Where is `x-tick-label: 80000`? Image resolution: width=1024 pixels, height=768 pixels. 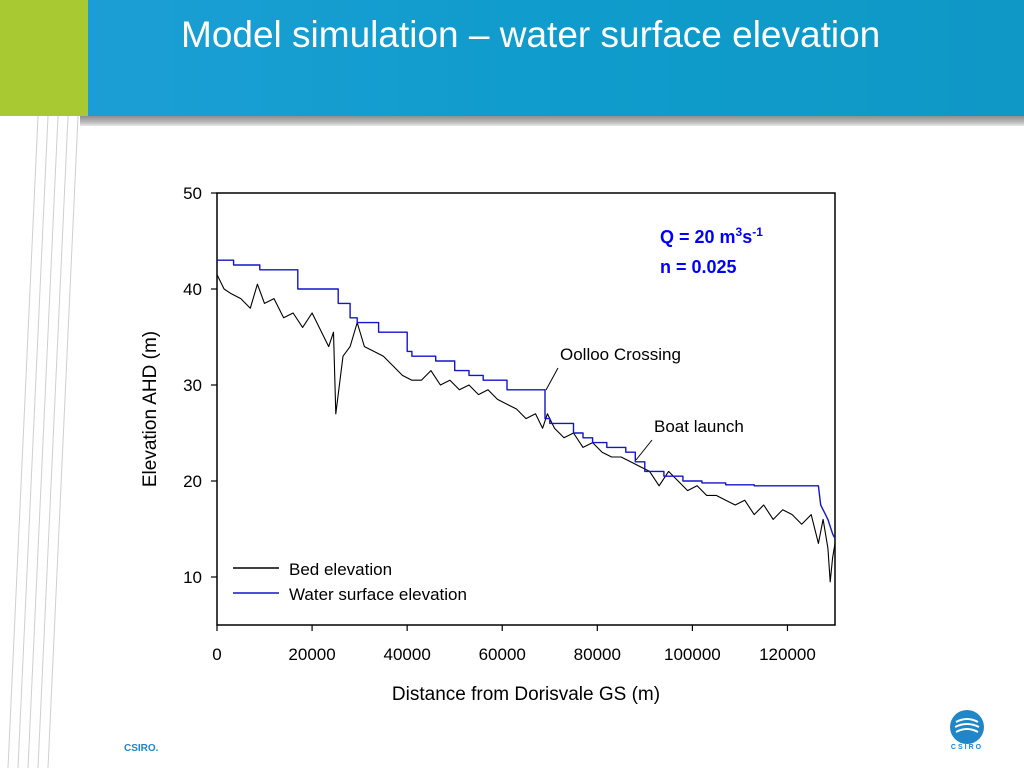
x-tick-label: 80000 is located at coordinates (597, 654).